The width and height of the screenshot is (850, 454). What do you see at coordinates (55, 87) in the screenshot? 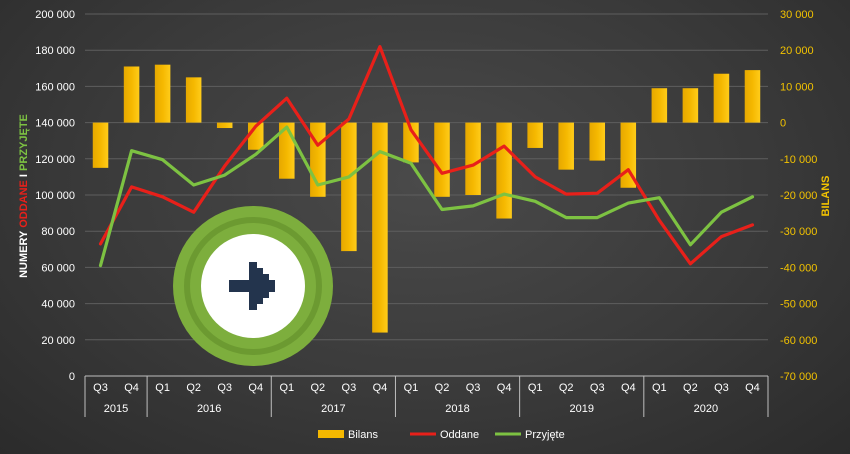
I see `left-tick-label: 160 000` at bounding box center [55, 87].